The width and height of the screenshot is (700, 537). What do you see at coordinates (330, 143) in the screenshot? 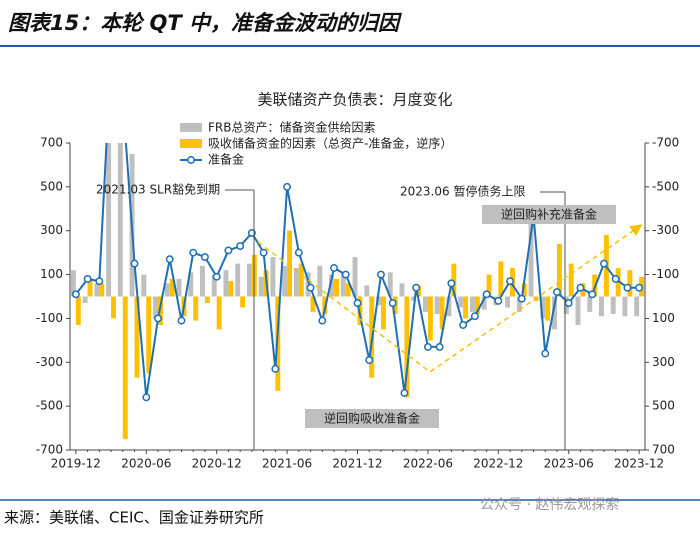
I see `legend-label: 吸收储备资金的因素（总资产-准备金，逆序）` at bounding box center [330, 143].